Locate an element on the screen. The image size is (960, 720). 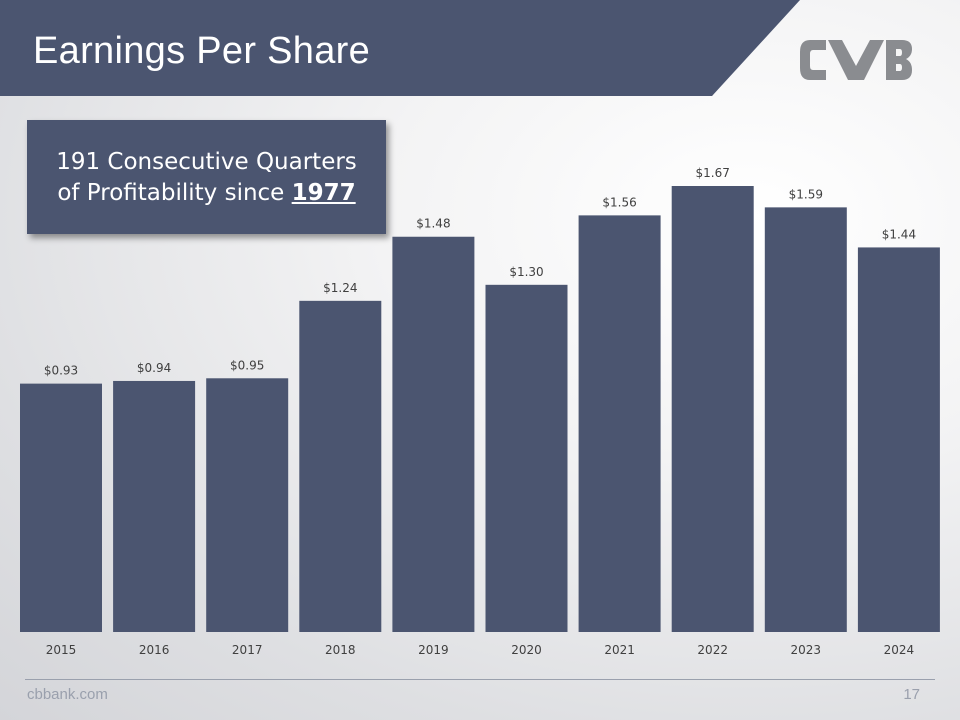
data-label-2020: $1.30 is located at coordinates (526, 272).